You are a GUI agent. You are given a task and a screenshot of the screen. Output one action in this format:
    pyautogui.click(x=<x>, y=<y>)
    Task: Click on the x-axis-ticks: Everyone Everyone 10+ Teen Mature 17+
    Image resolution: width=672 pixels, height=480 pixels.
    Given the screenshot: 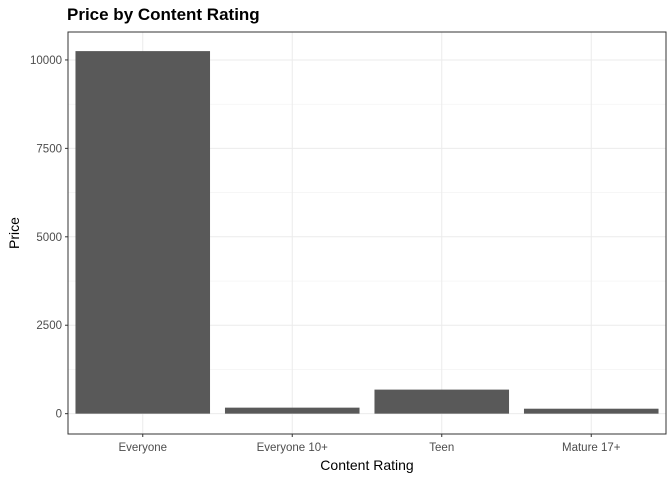 What is the action you would take?
    pyautogui.click(x=369, y=444)
    